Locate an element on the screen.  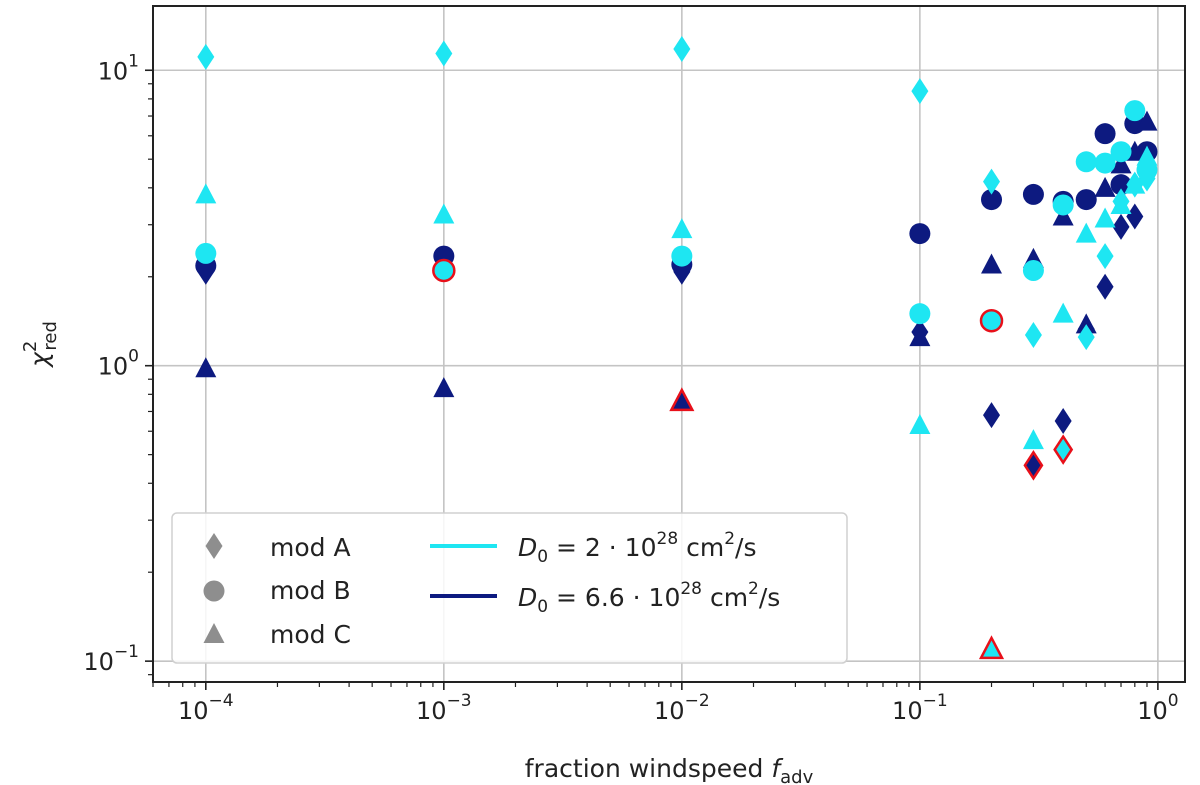
highlighted-point-diamond-d0-6p6e28 is located at coordinates (1033, 465).